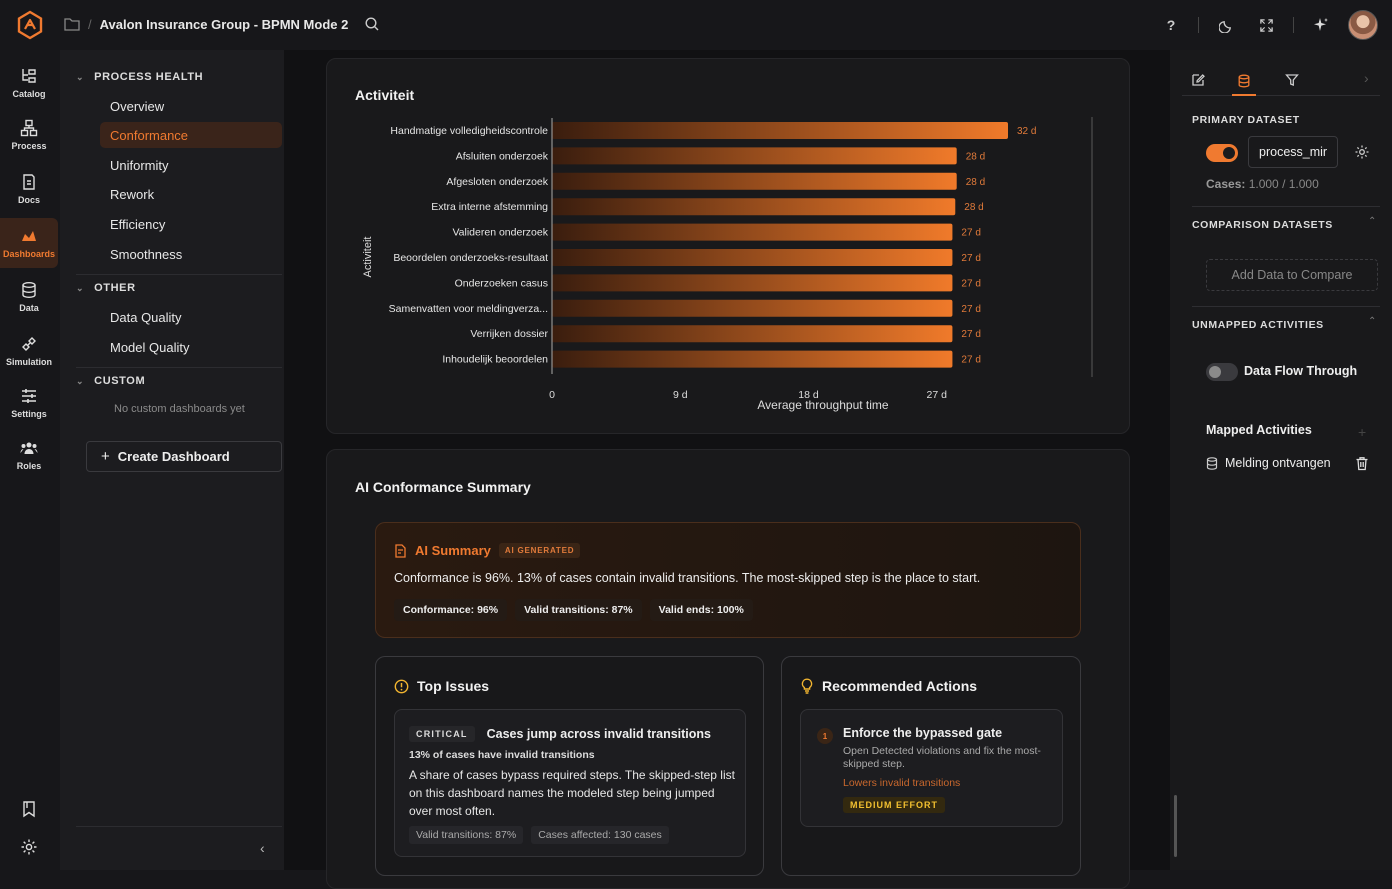 This screenshot has height=889, width=1392. Describe the element at coordinates (1278, 463) in the screenshot. I see `mapped-activity-item: Melding ontvangen` at that location.